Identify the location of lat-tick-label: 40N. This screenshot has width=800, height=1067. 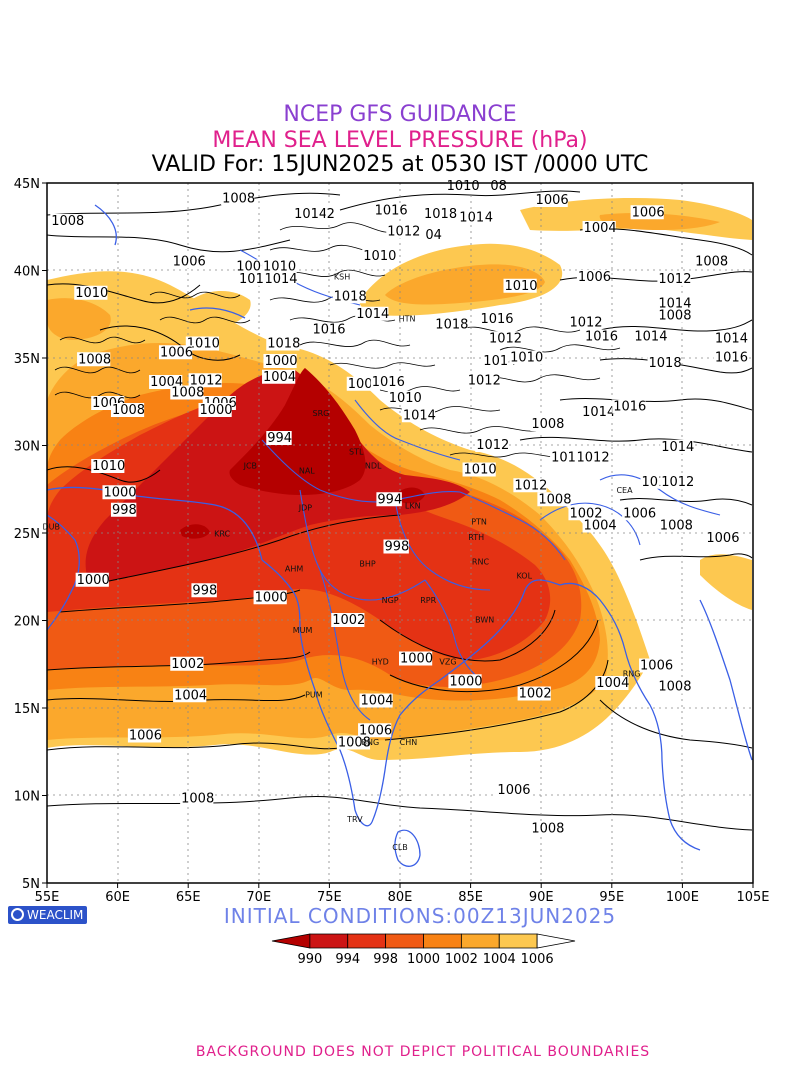
(27, 272).